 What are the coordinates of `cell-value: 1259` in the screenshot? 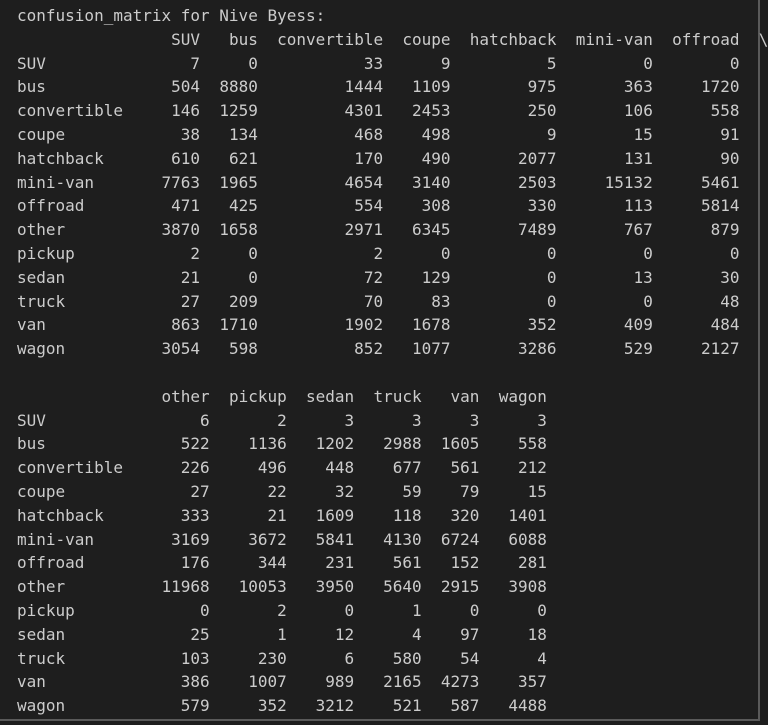 It's located at (238, 111).